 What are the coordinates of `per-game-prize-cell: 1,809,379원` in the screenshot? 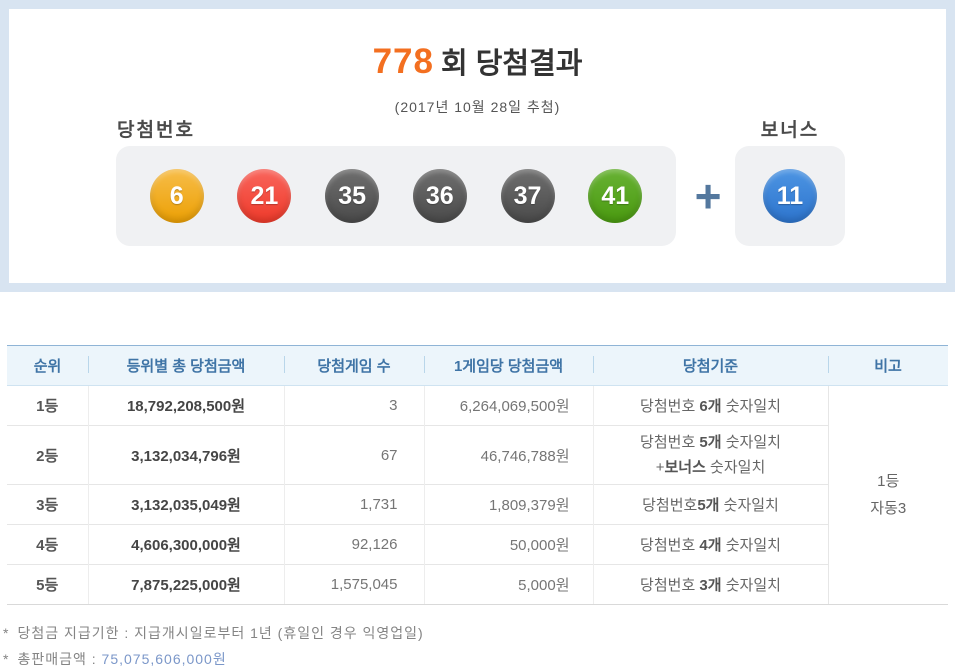 It's located at (508, 504).